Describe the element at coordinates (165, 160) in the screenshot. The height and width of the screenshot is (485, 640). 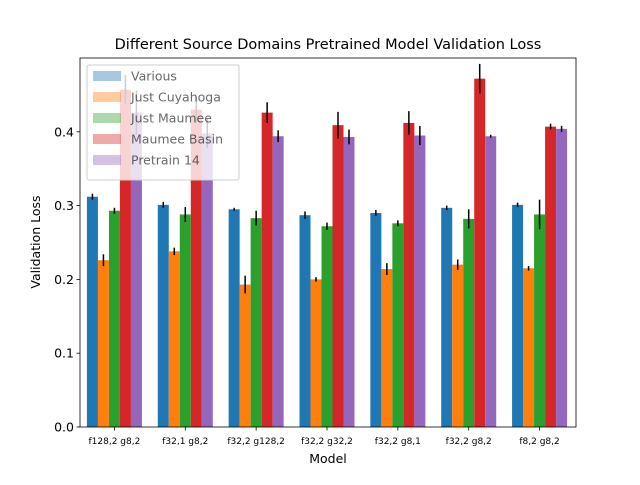
I see `legend-label: Pretrain 14` at that location.